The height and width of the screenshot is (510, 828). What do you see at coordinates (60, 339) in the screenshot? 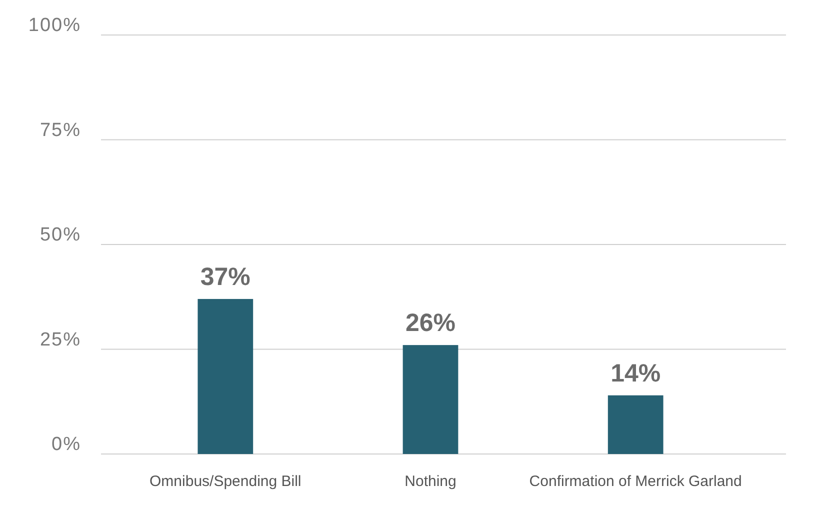
I see `y-tick-label: 25%` at bounding box center [60, 339].